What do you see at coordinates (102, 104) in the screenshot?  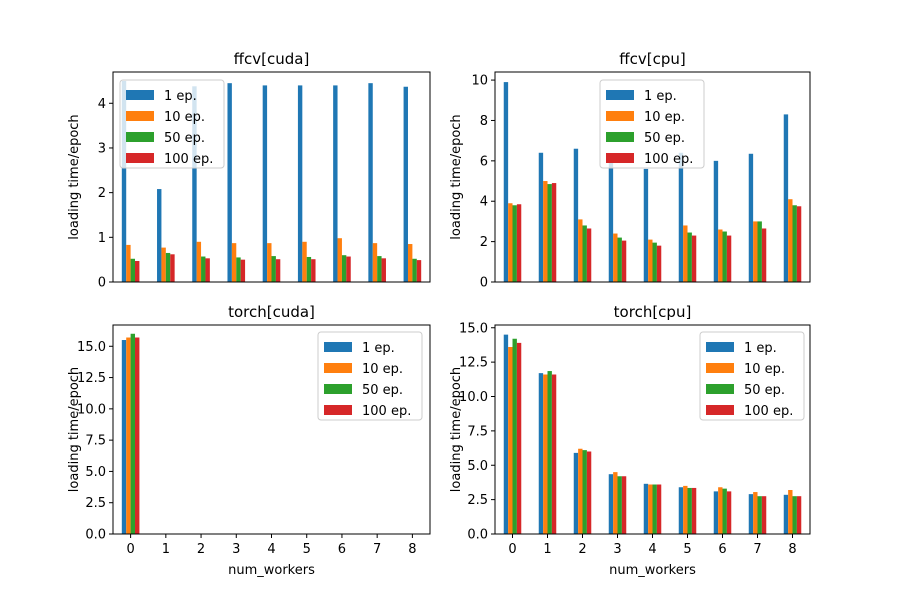 I see `y-tick-label: 4` at bounding box center [102, 104].